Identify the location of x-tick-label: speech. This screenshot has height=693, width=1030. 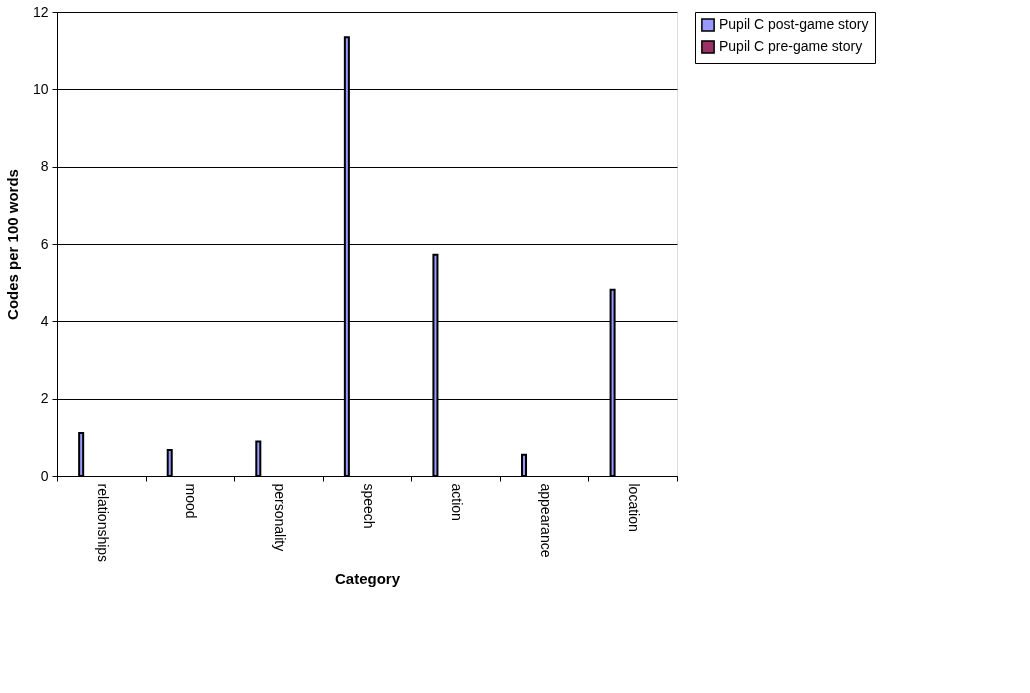
(368, 506).